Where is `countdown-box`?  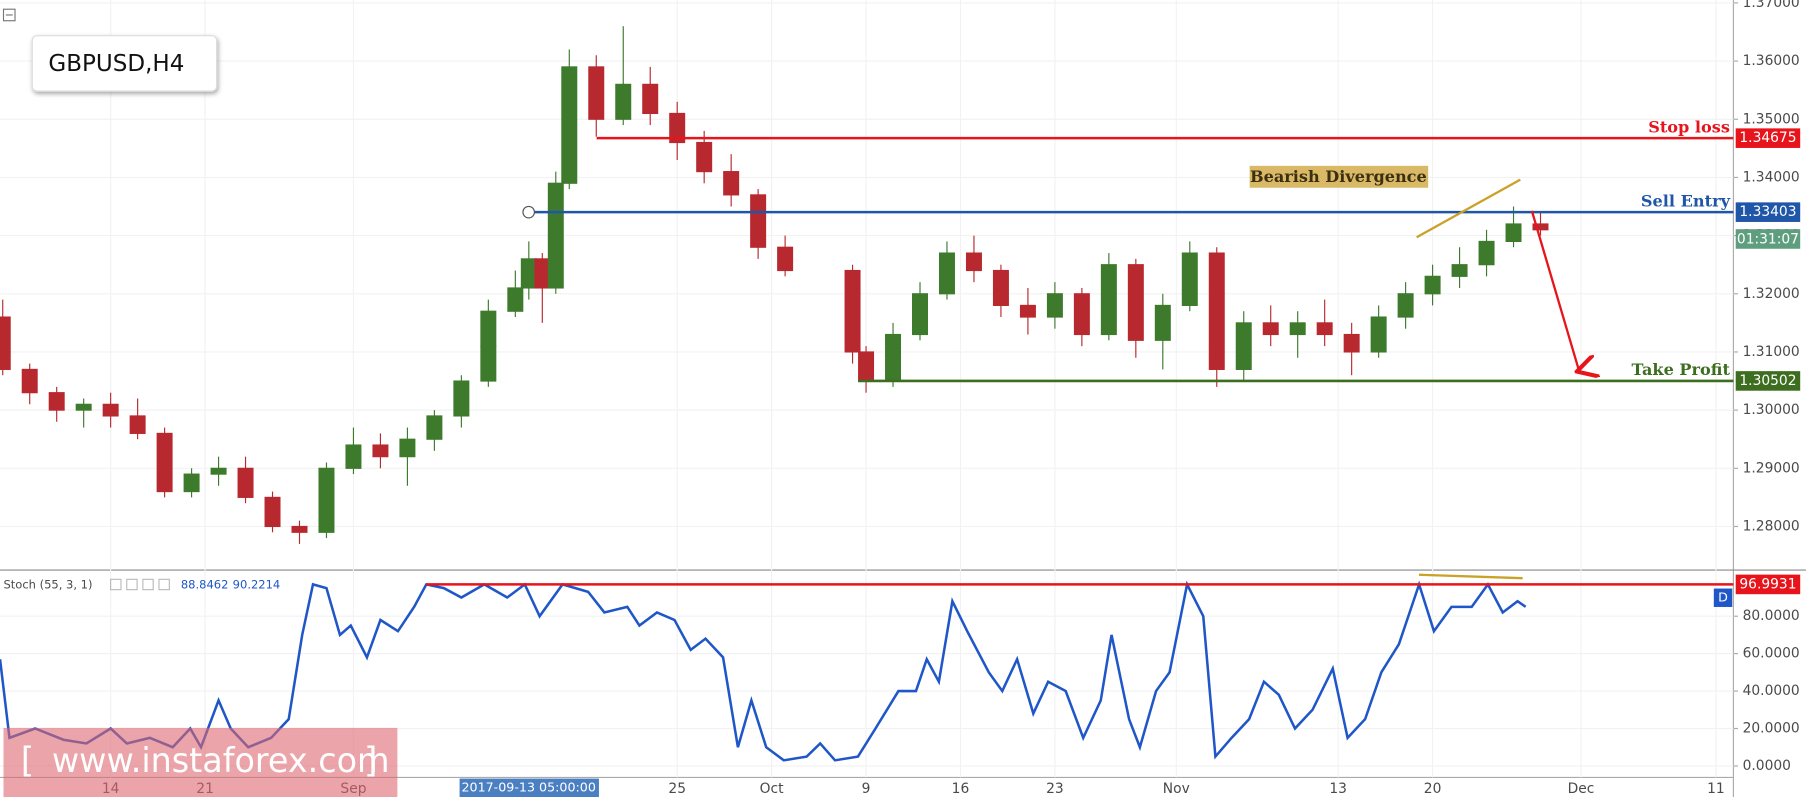
countdown-box is located at coordinates (1768, 239).